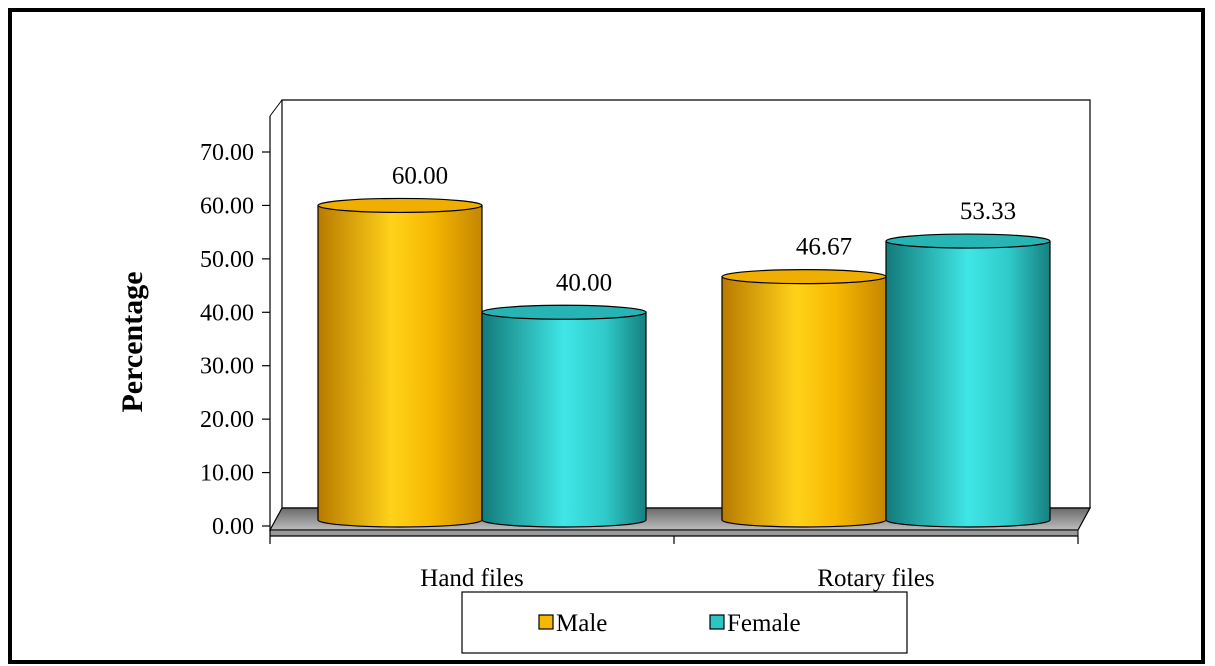 The height and width of the screenshot is (666, 1215). What do you see at coordinates (227, 206) in the screenshot?
I see `y-tick-label: 60.00` at bounding box center [227, 206].